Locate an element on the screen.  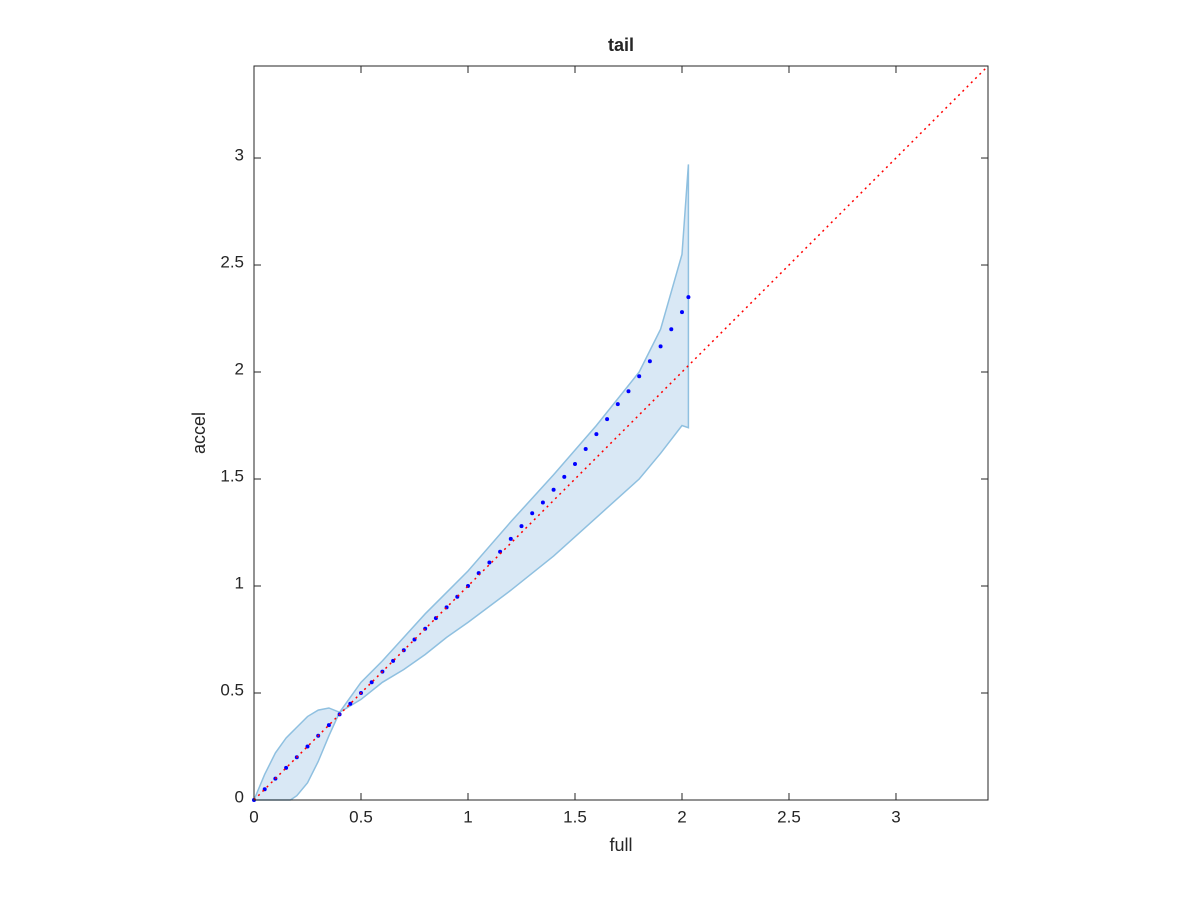
x-tick-label: 0 is located at coordinates (253, 816).